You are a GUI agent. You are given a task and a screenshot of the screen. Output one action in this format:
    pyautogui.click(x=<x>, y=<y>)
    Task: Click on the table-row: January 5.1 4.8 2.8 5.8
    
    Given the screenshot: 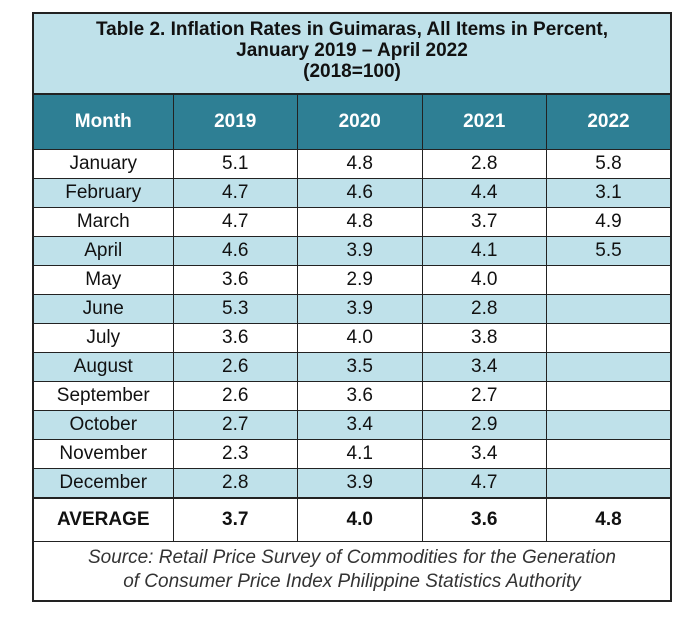 What is the action you would take?
    pyautogui.click(x=352, y=164)
    